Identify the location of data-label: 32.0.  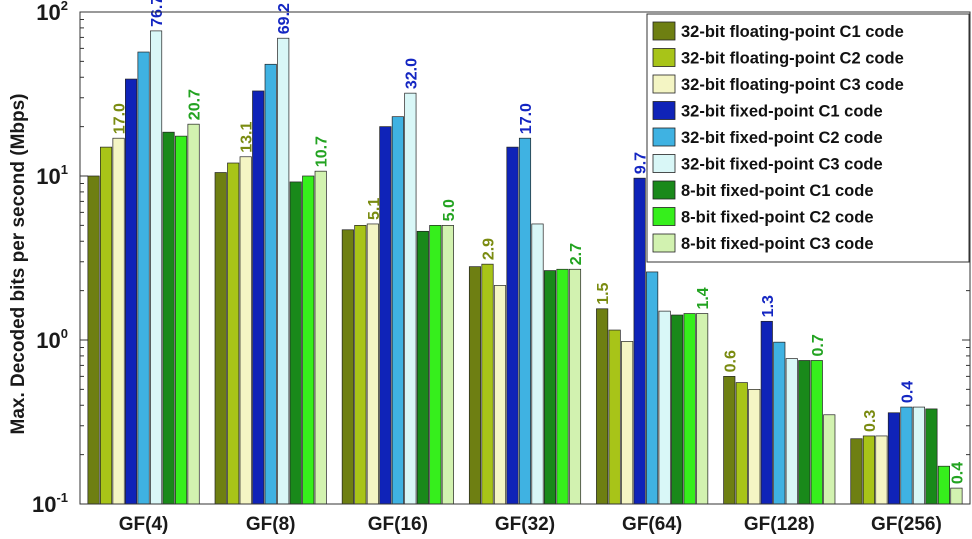
(411, 73).